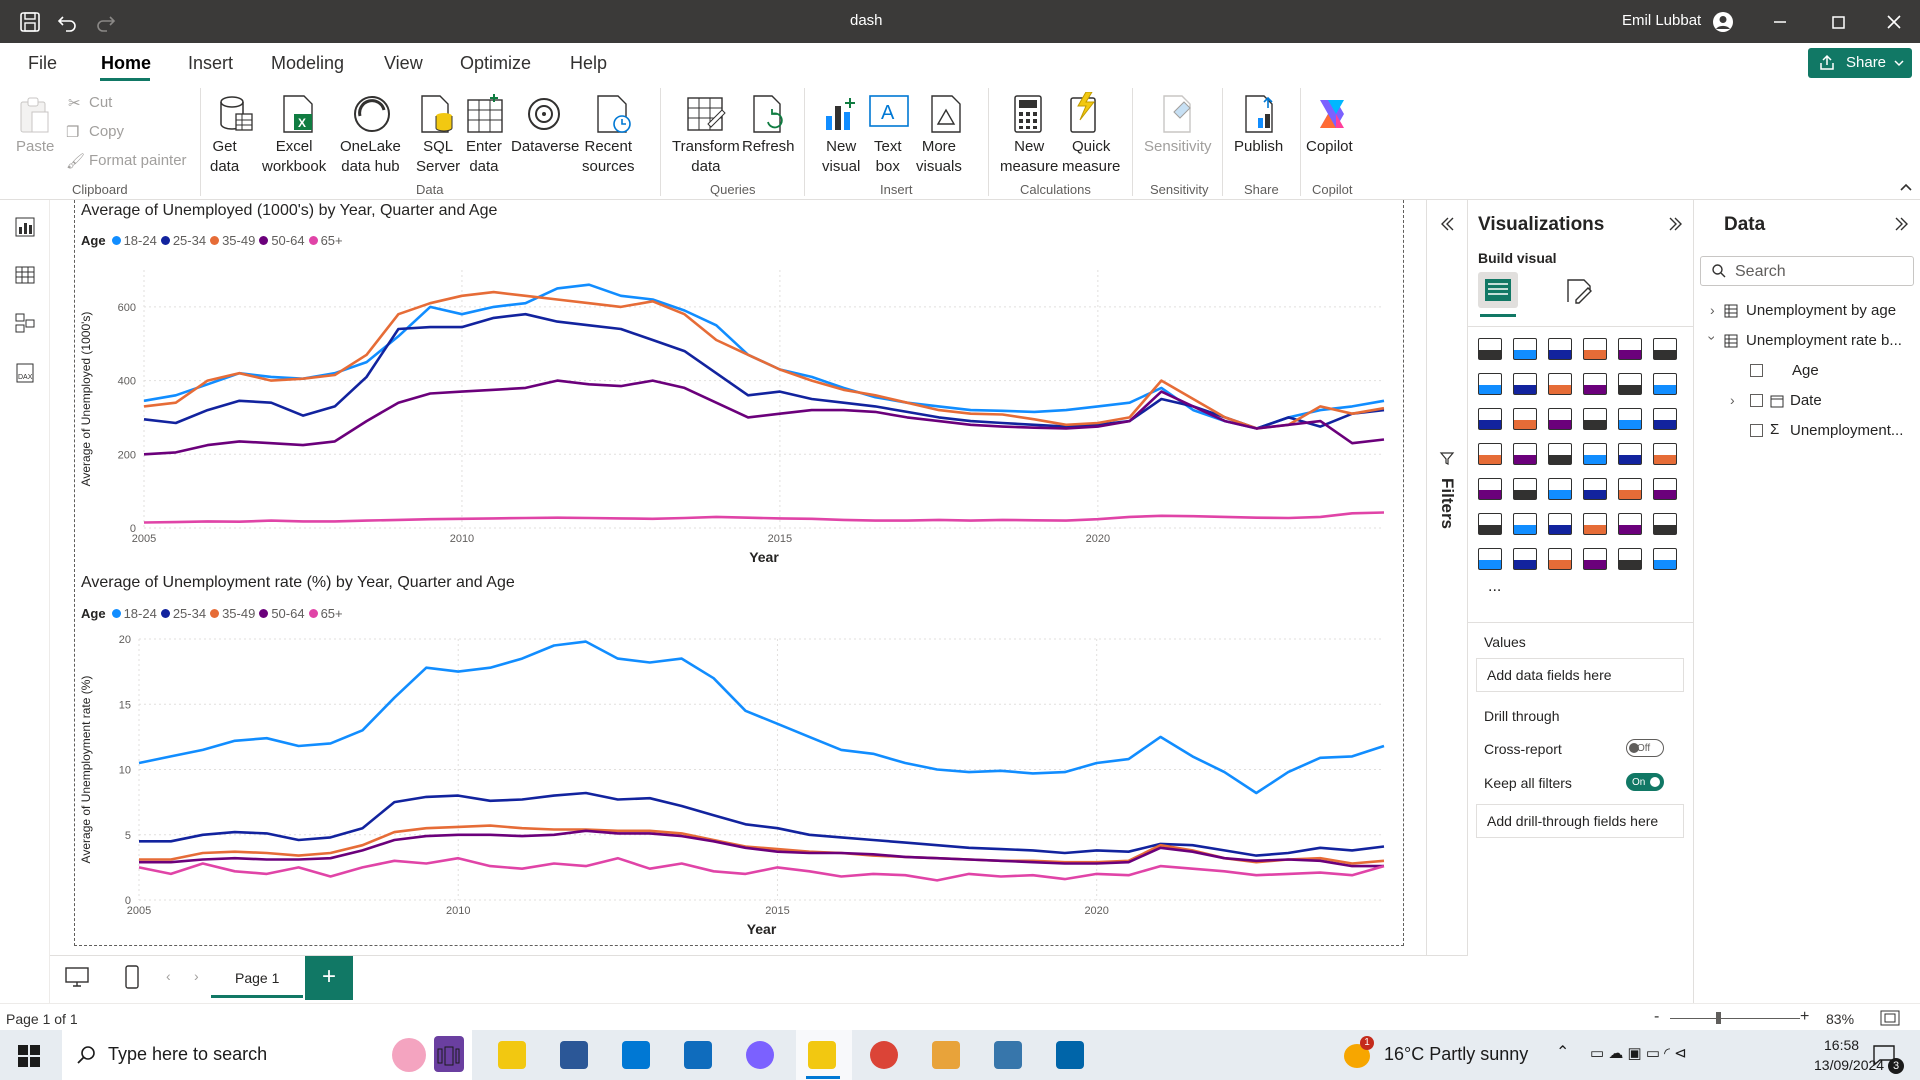 This screenshot has width=1920, height=1080. What do you see at coordinates (841, 156) in the screenshot?
I see `new-visual-button: New visual` at bounding box center [841, 156].